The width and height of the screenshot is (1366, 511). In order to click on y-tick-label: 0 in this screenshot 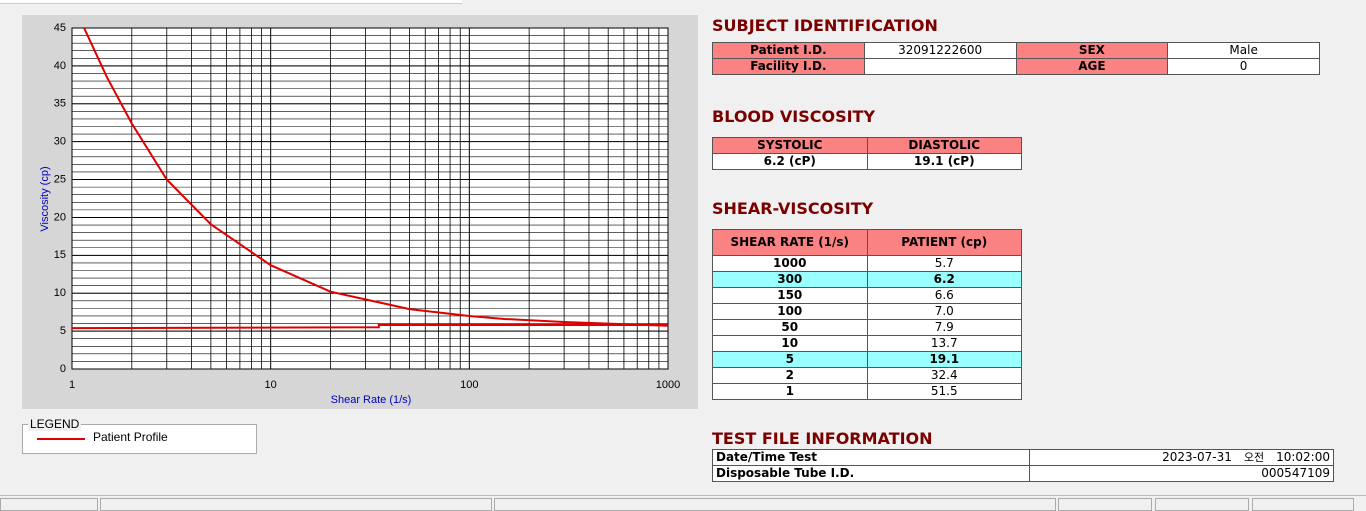, I will do `click(63, 369)`.